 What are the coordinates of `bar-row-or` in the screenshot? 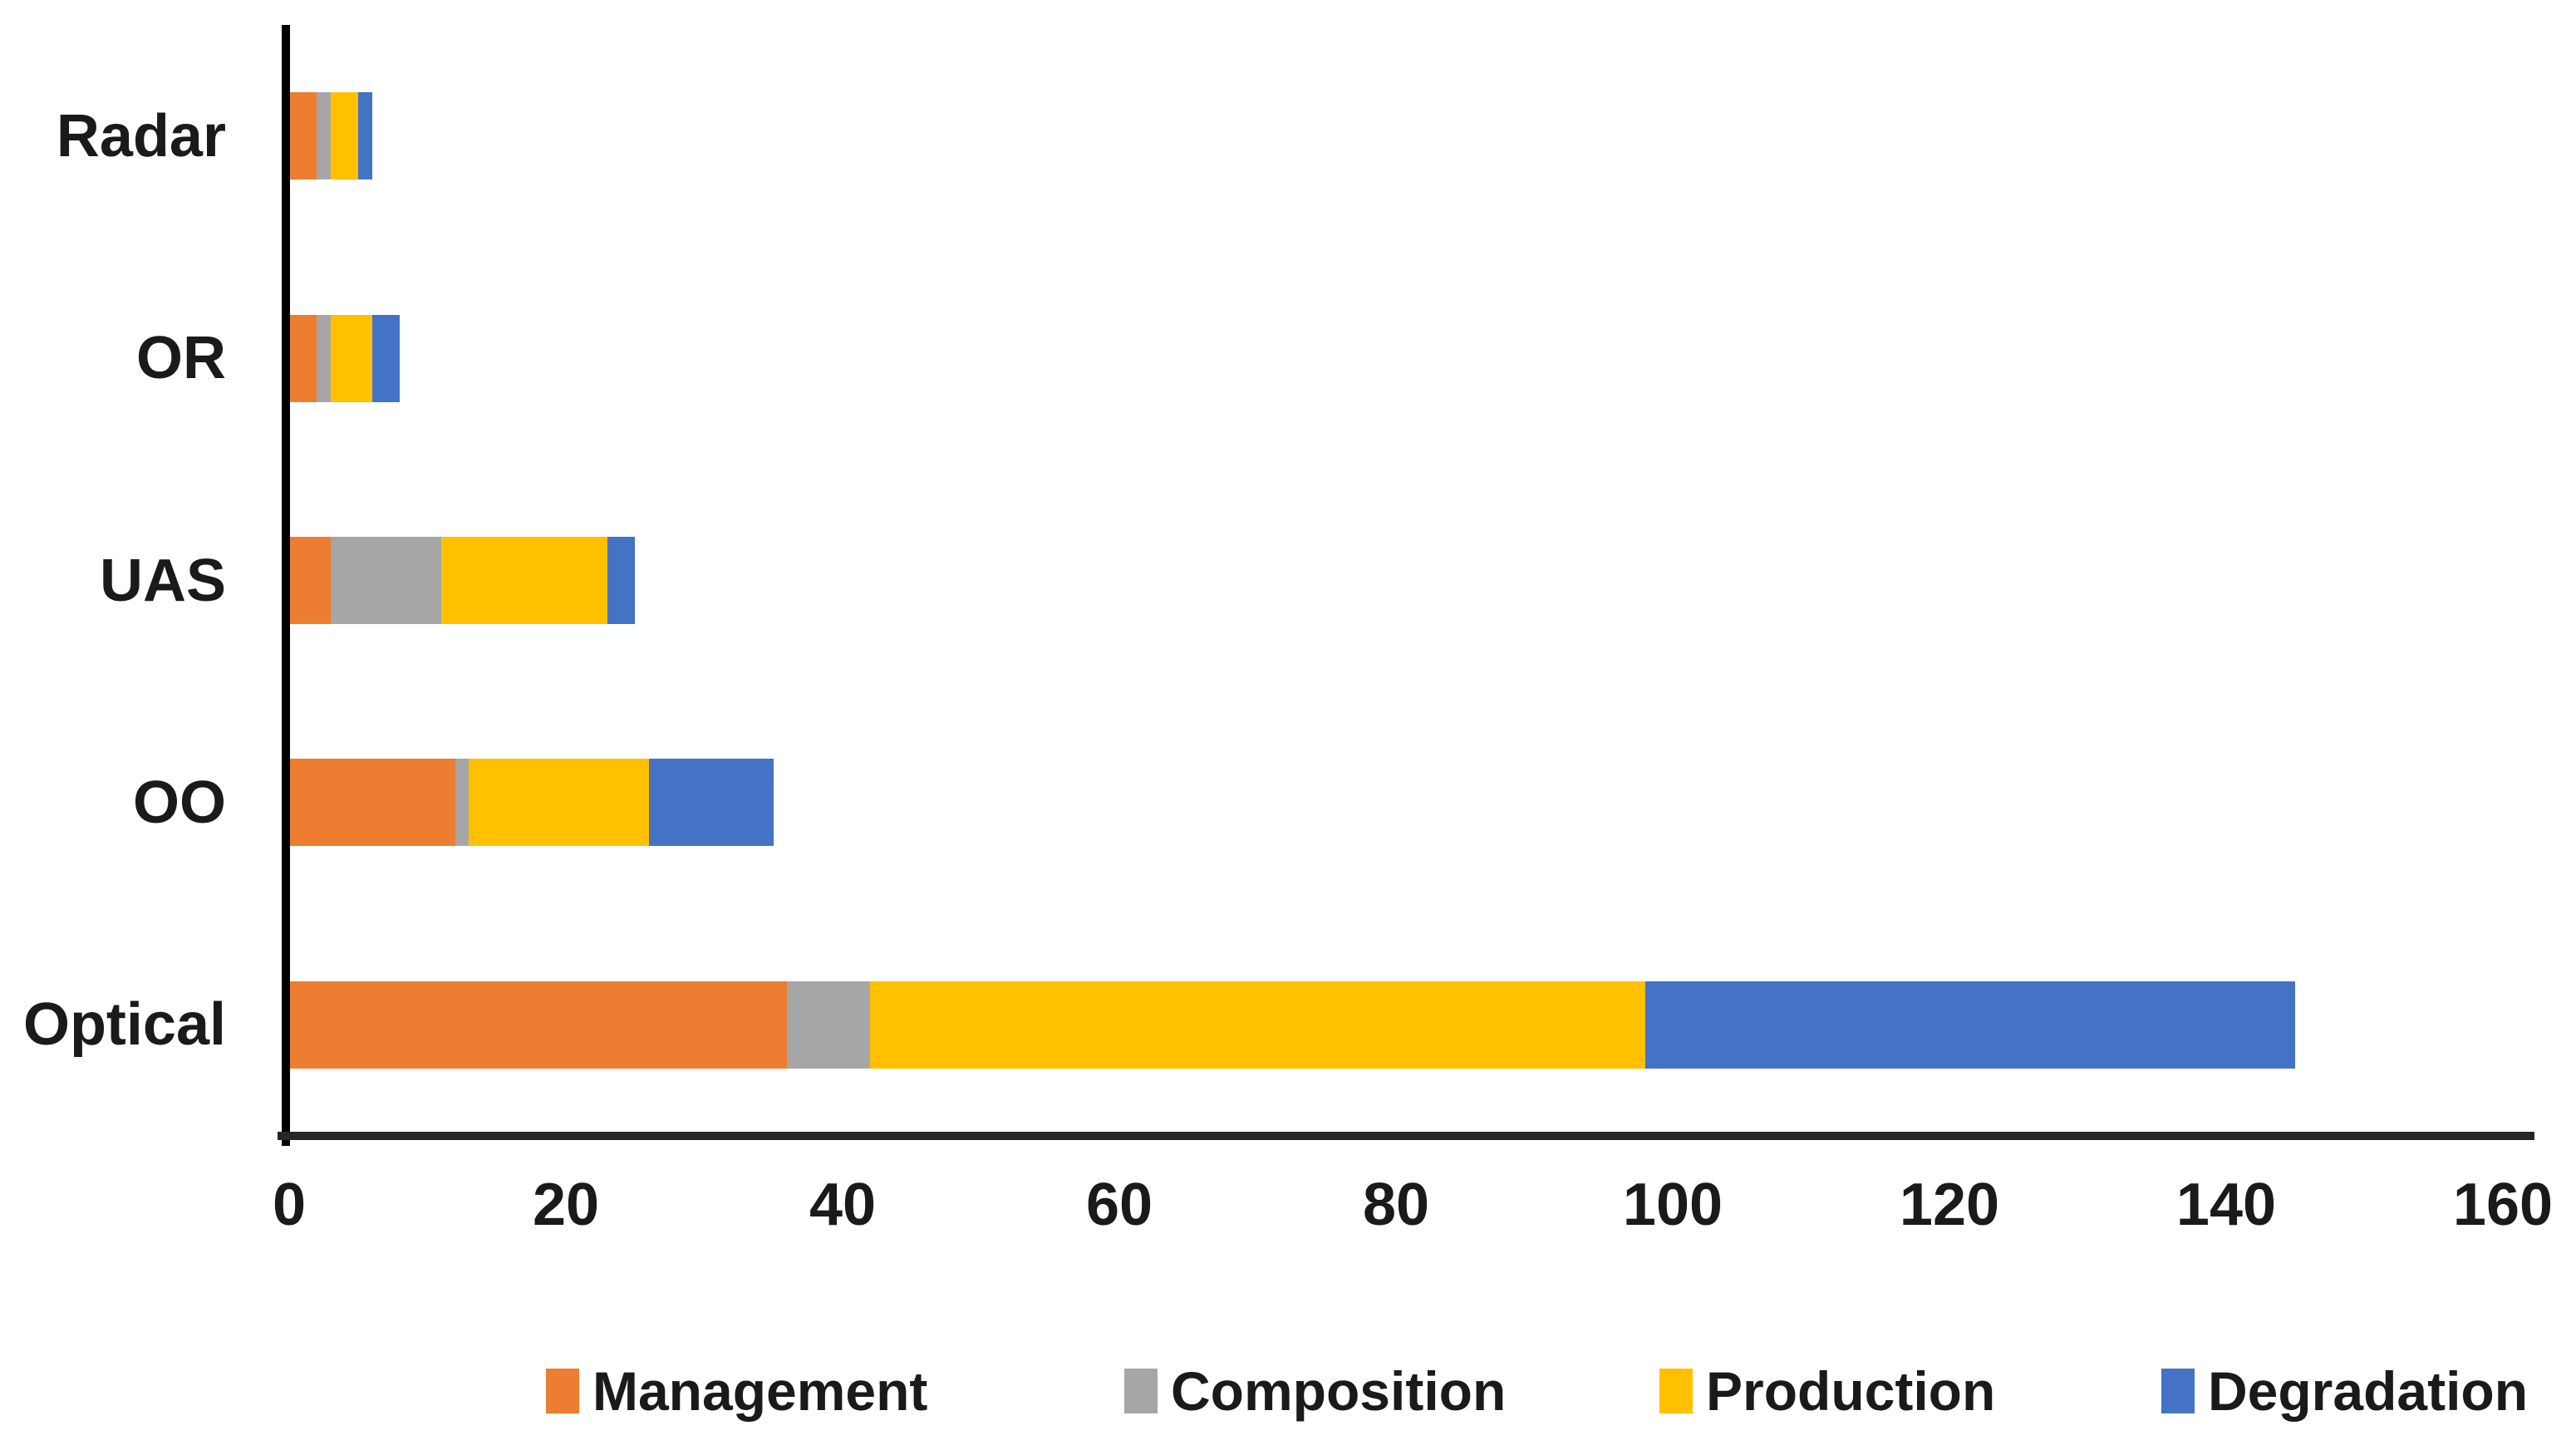 It's located at (345, 358).